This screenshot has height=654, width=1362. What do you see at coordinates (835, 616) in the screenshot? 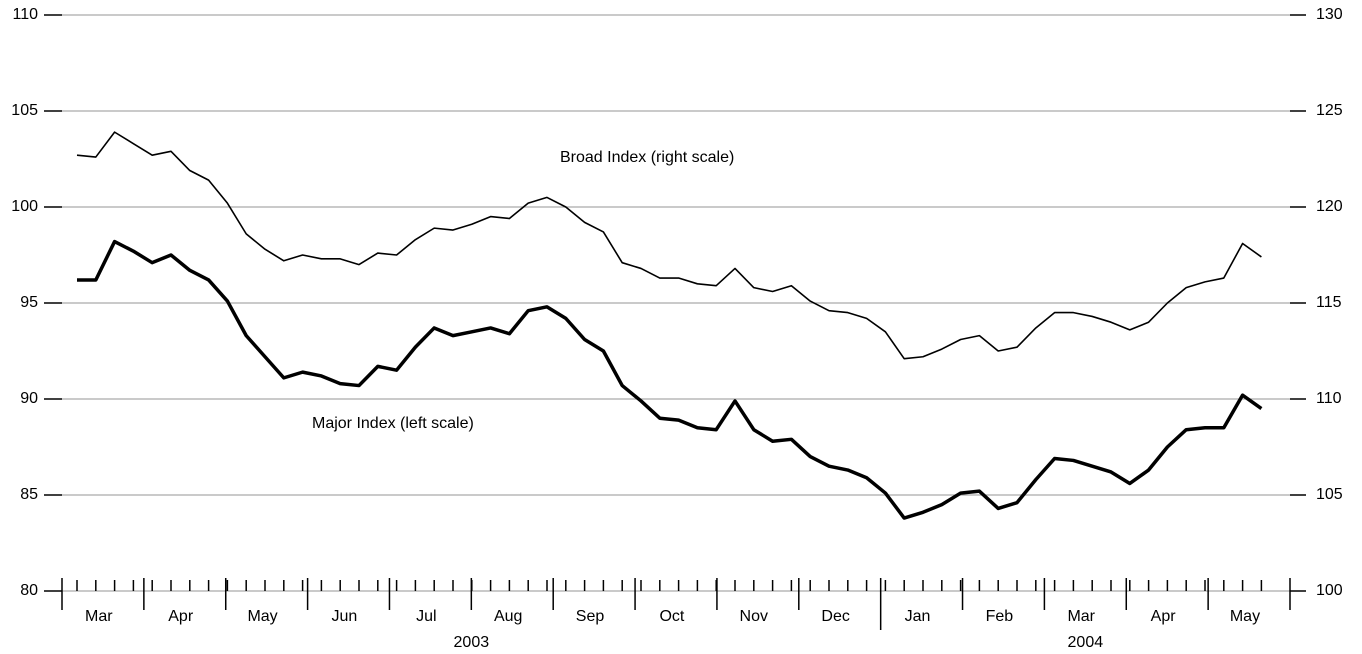
I see `x-tick-label: Dec` at bounding box center [835, 616].